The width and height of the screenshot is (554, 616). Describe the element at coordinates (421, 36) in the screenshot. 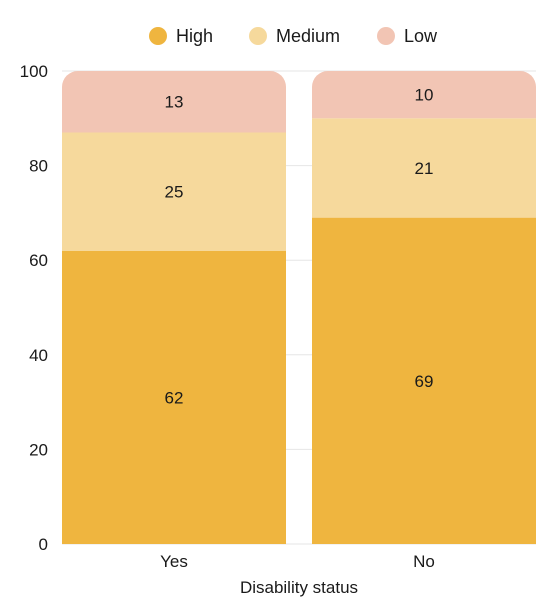

I see `legend-label-low: Low` at that location.